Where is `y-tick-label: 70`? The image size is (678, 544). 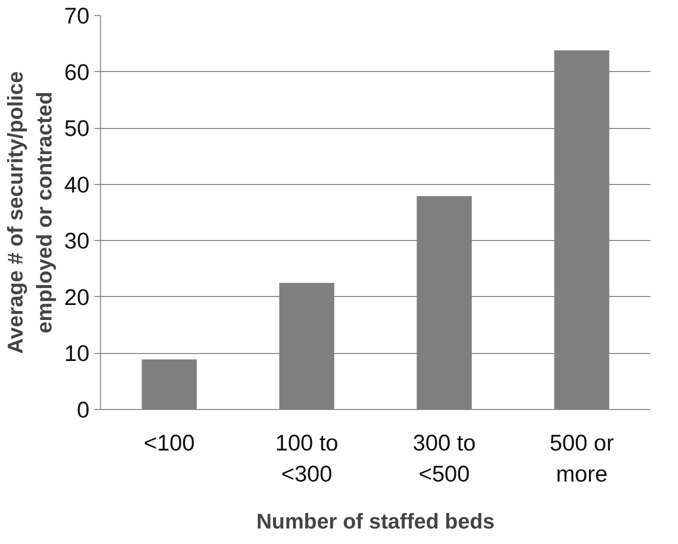 y-tick-label: 70 is located at coordinates (77, 15).